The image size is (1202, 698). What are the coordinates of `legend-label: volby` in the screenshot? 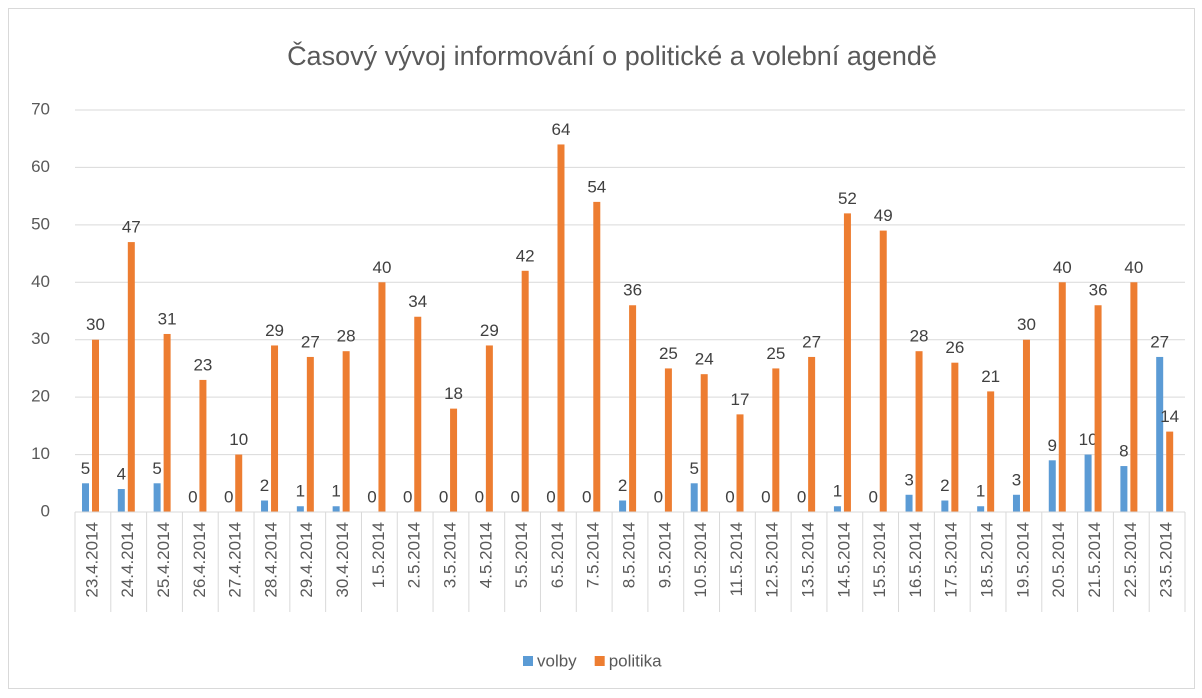 It's located at (557, 660).